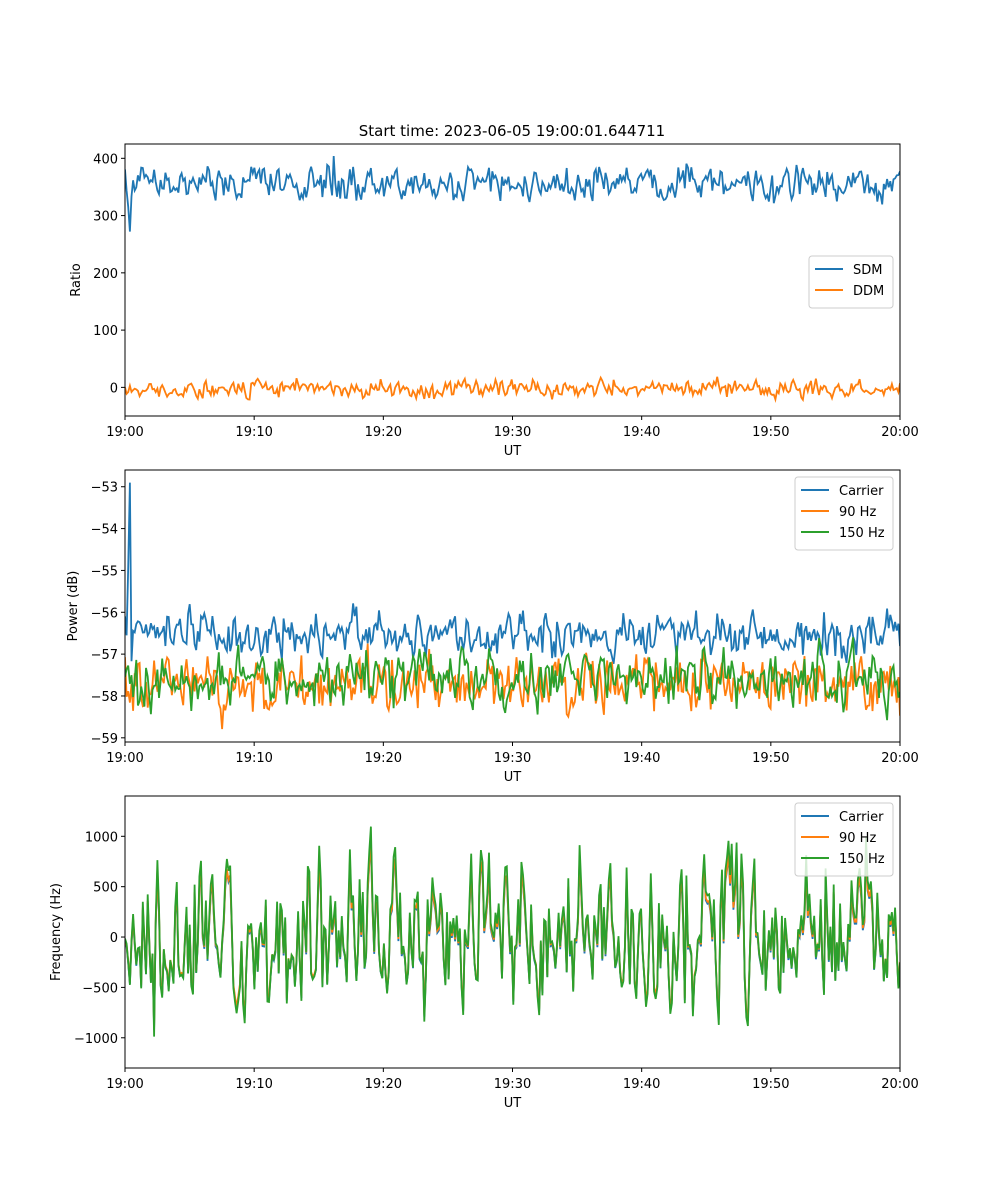 The image size is (1000, 1200). I want to click on y-tick-label: 400, so click(105, 159).